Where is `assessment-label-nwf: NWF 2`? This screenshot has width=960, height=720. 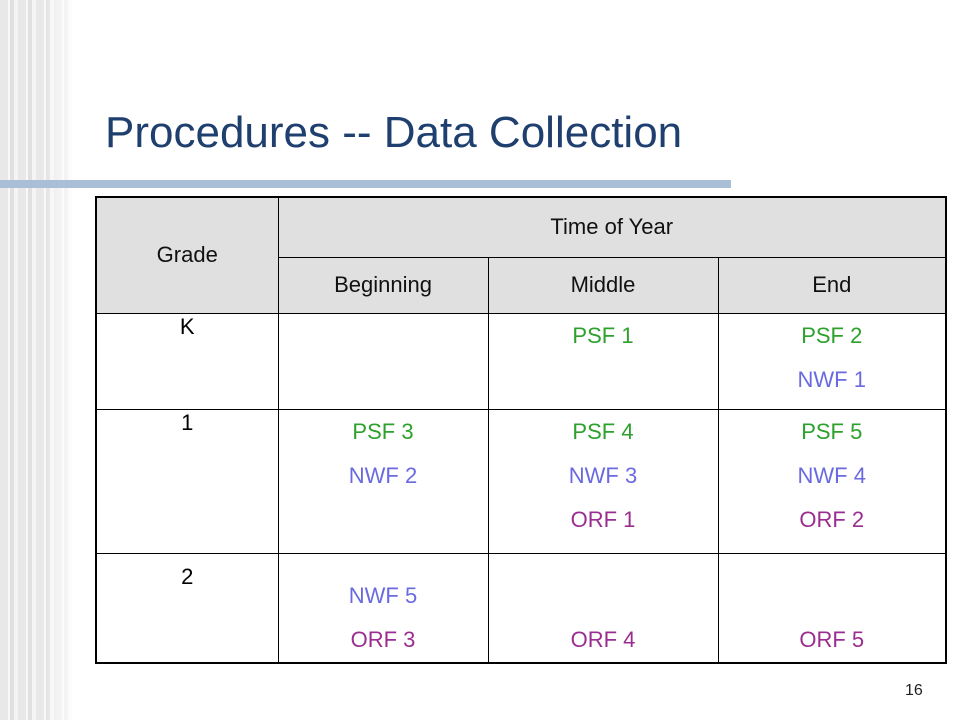
assessment-label-nwf: NWF 2 is located at coordinates (383, 475).